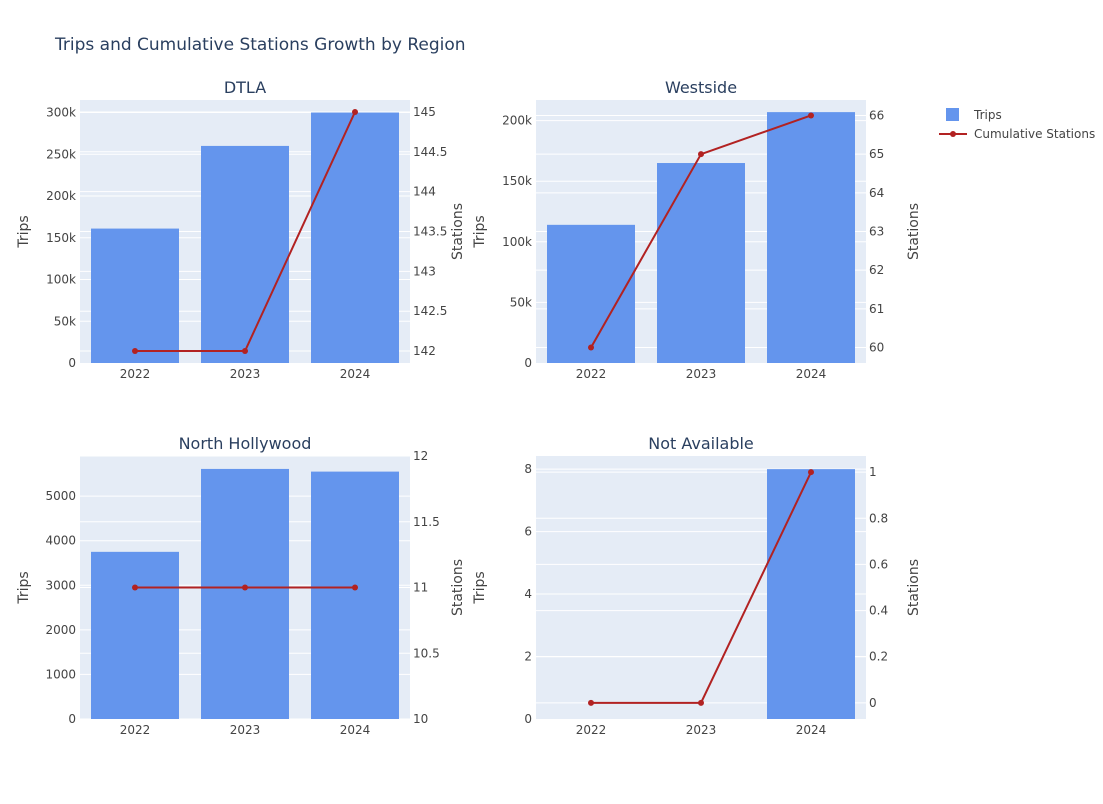  Describe the element at coordinates (245, 443) in the screenshot. I see `subplot-title: North Hollywood` at that location.